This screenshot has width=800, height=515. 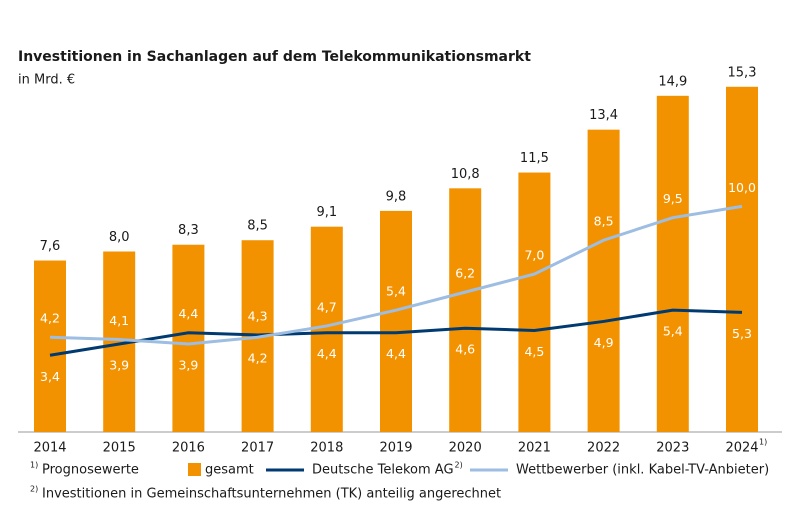 I want to click on x-tick-label: 2024, so click(x=741, y=448).